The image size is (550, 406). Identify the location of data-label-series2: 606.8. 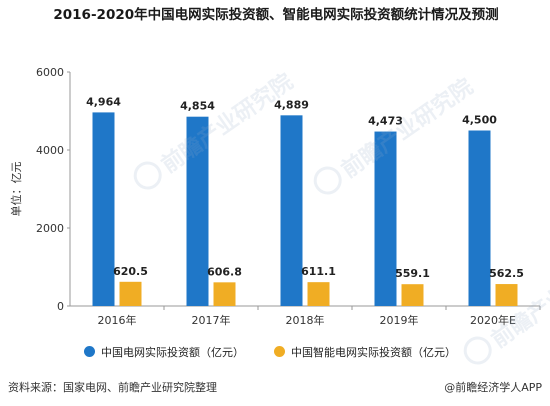
(224, 271).